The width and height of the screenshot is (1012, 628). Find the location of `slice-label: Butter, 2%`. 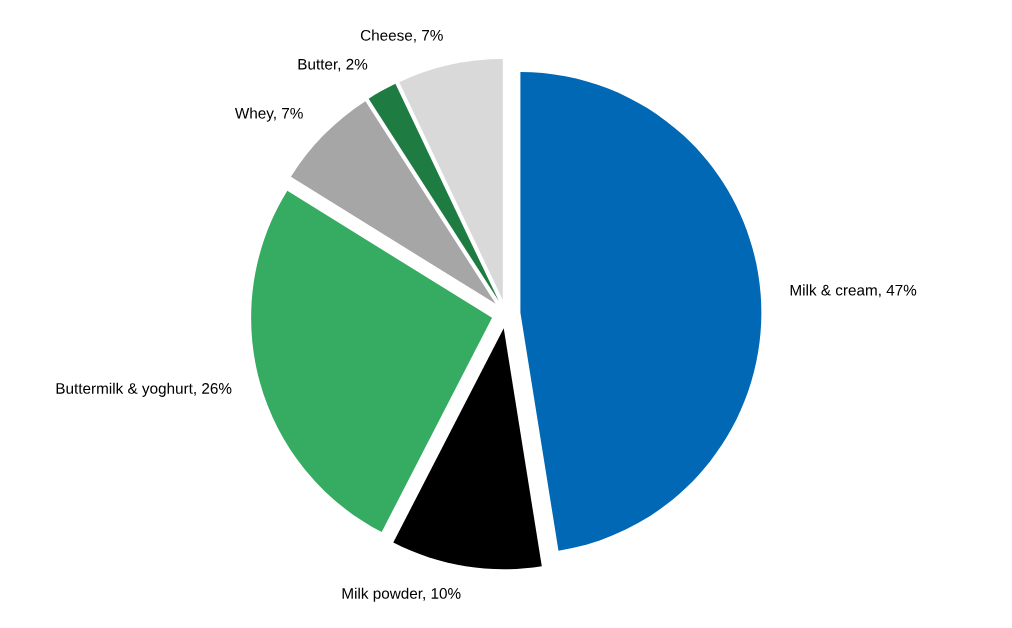

slice-label: Butter, 2% is located at coordinates (333, 65).